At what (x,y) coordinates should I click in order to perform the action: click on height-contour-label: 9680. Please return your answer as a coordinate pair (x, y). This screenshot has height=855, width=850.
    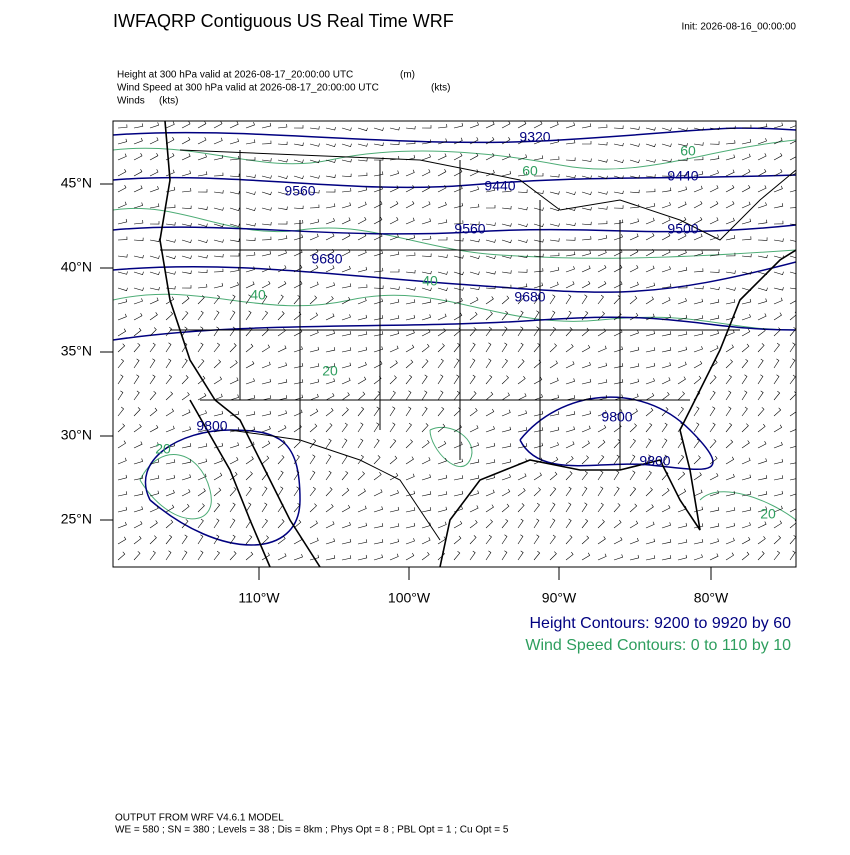
    Looking at the image, I should click on (529, 297).